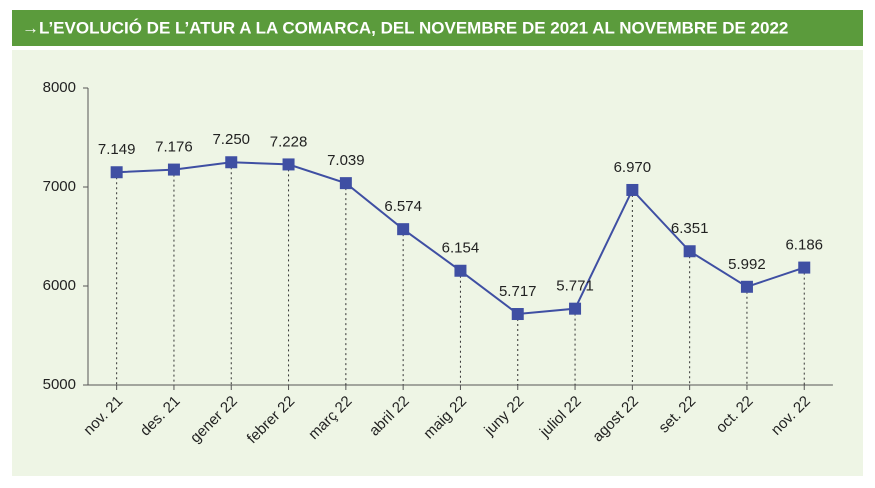 This screenshot has height=488, width=875. Describe the element at coordinates (633, 167) in the screenshot. I see `data-label: 6.970` at that location.